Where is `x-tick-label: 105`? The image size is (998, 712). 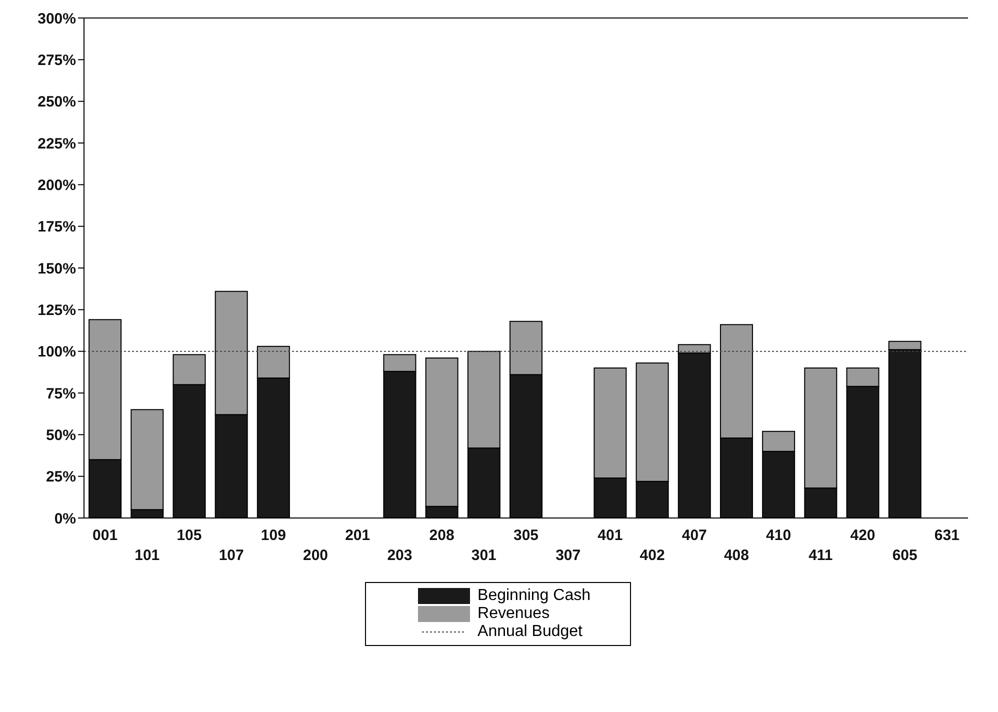
x-tick-label: 105 is located at coordinates (189, 535).